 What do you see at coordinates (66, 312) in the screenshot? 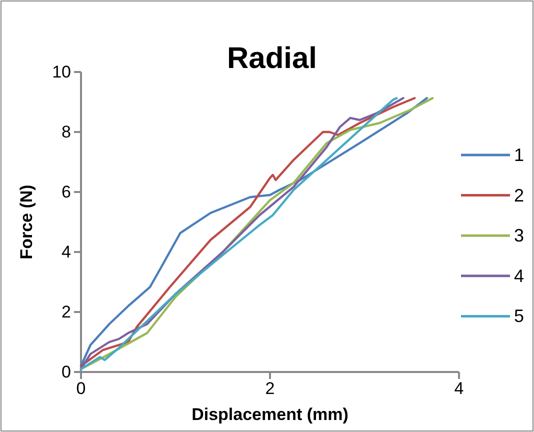
I see `y-tick-label: 2` at bounding box center [66, 312].